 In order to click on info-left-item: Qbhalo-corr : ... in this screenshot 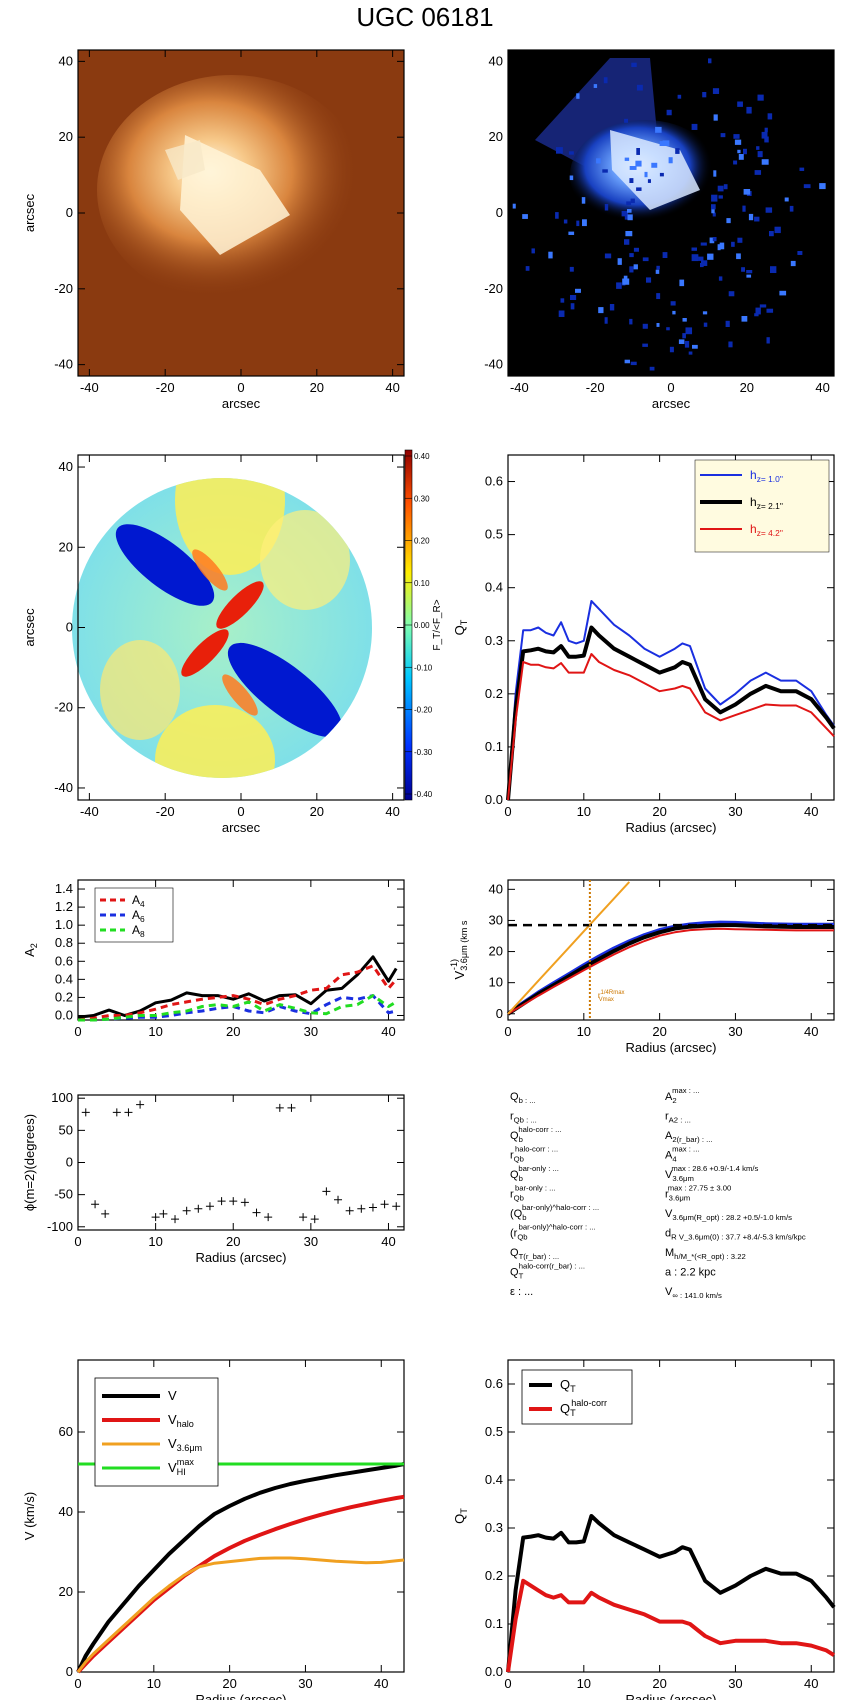, I will do `click(536, 1134)`.